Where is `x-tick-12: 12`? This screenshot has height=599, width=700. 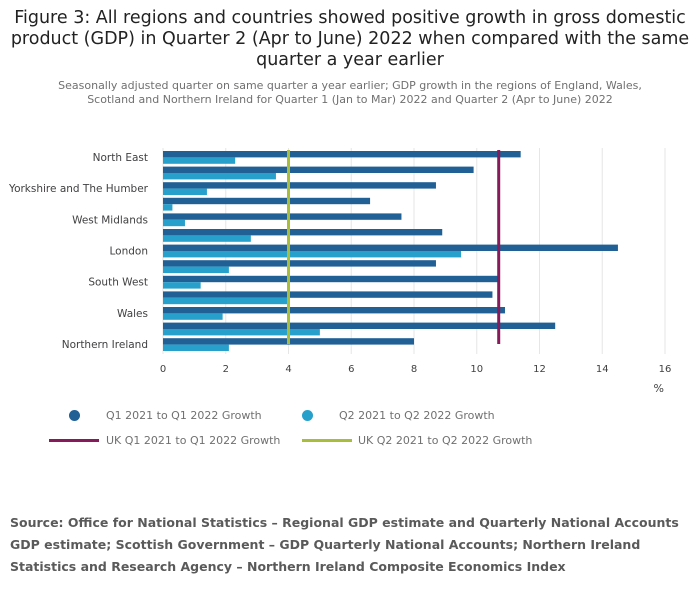 x-tick-12: 12 is located at coordinates (539, 369).